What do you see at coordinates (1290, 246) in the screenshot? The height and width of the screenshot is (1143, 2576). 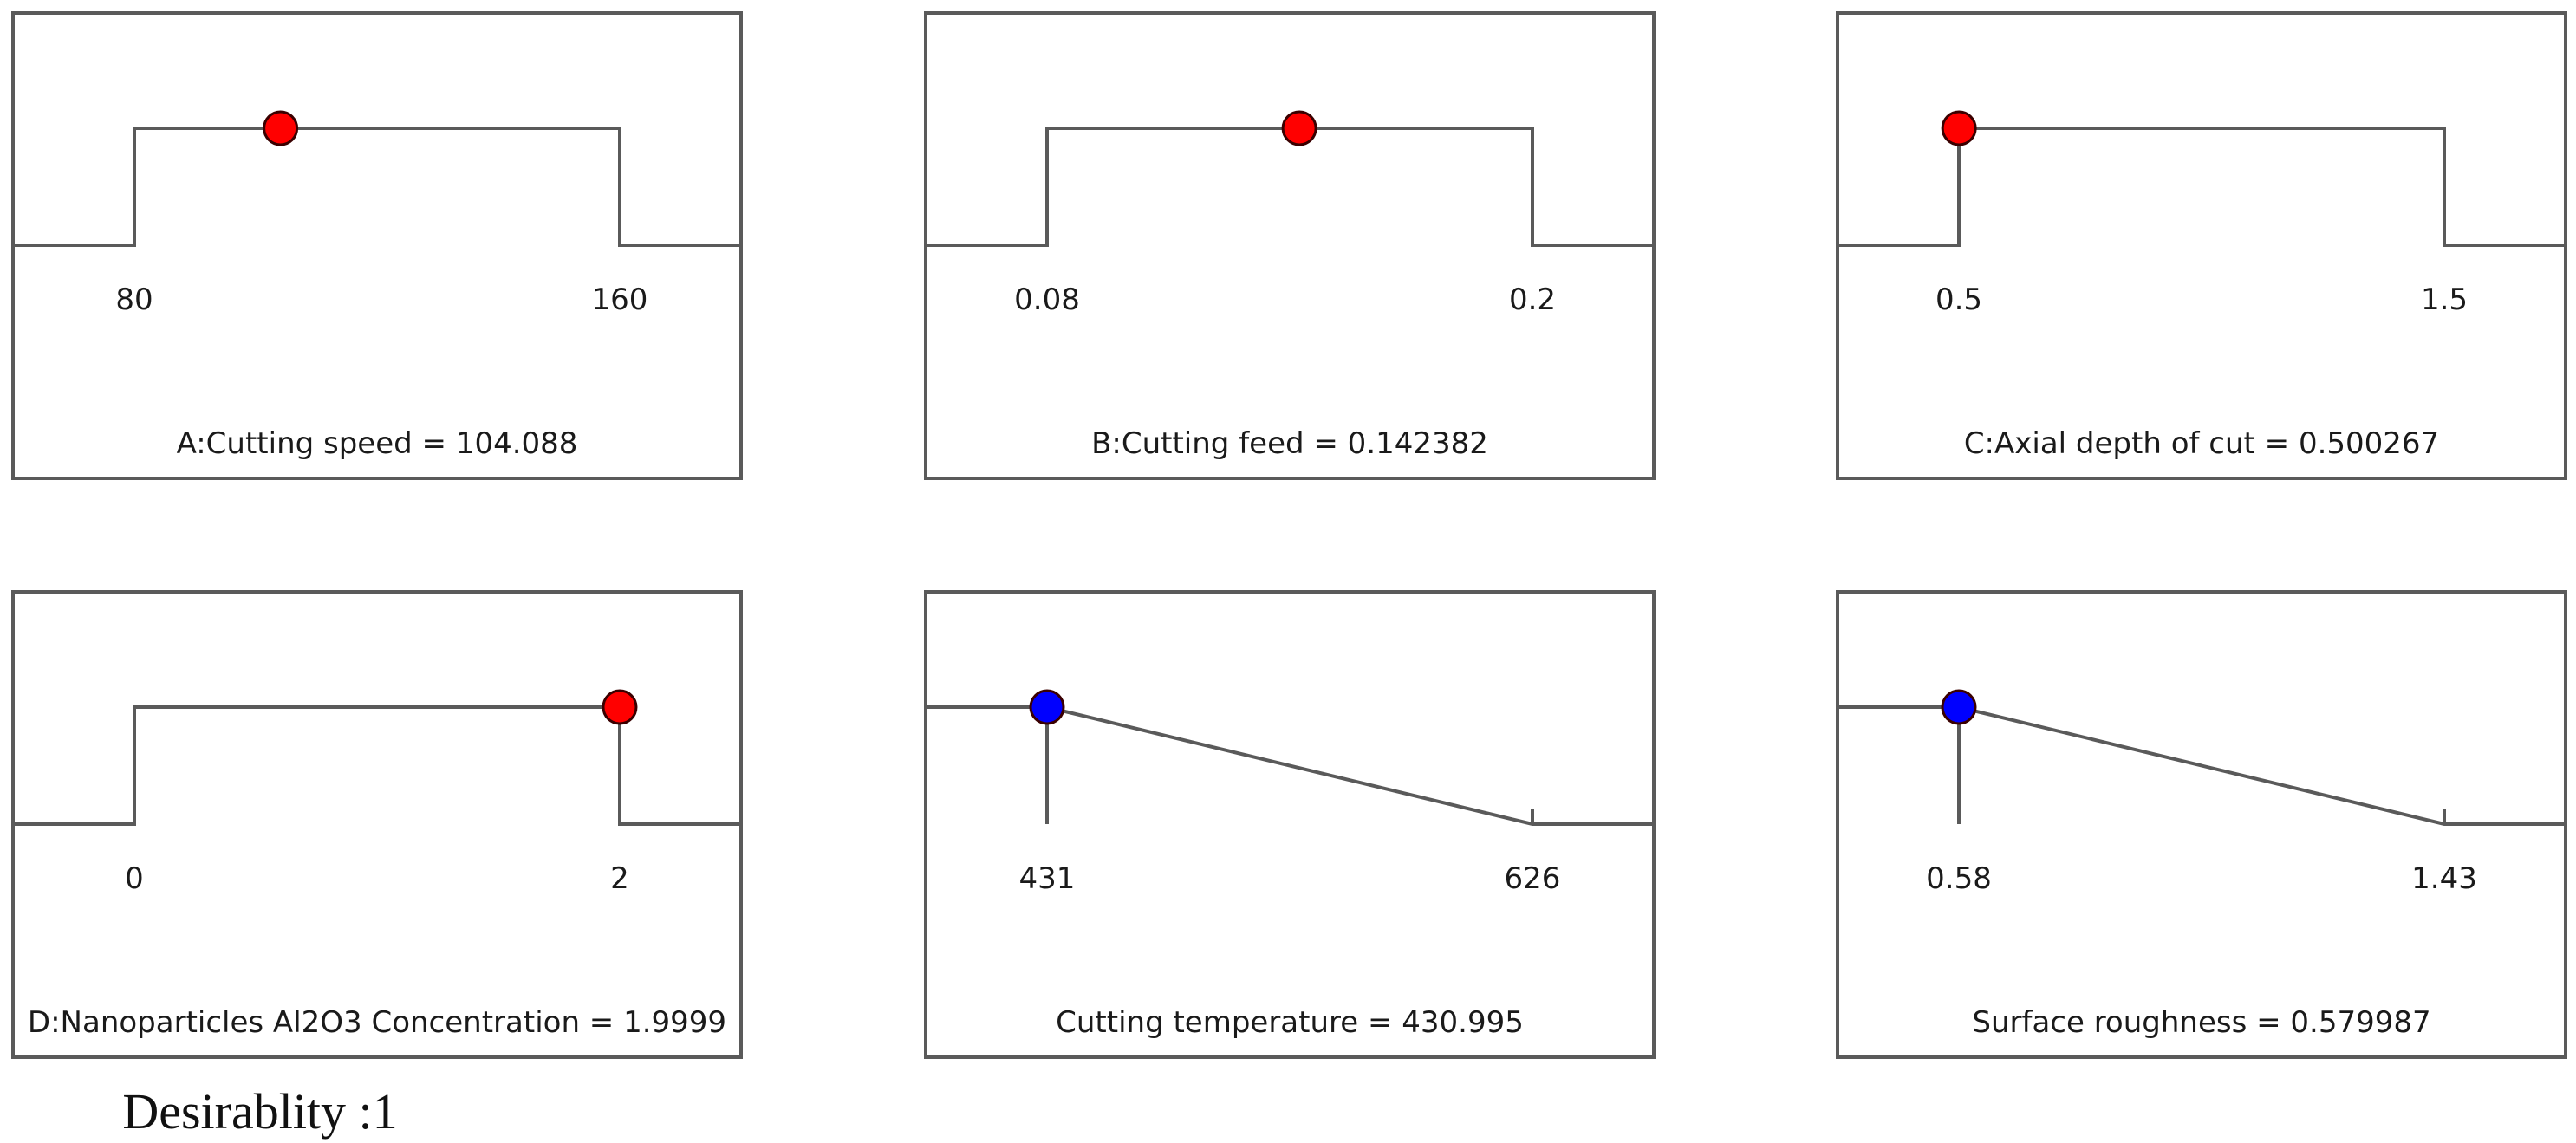 I see `ramp-panel: 0.08 0.2 B:Cutting feed = 0.142382` at bounding box center [1290, 246].